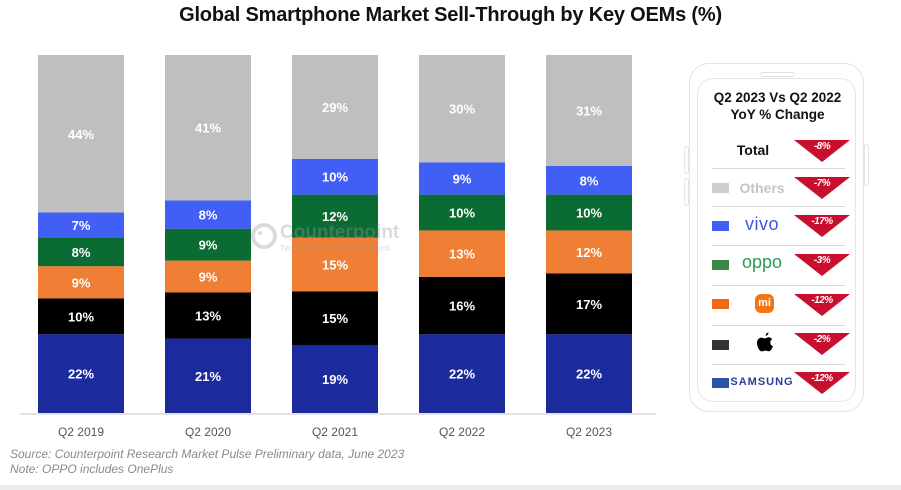 The image size is (901, 490). Describe the element at coordinates (720, 304) in the screenshot. I see `xiaomi-swatch` at that location.